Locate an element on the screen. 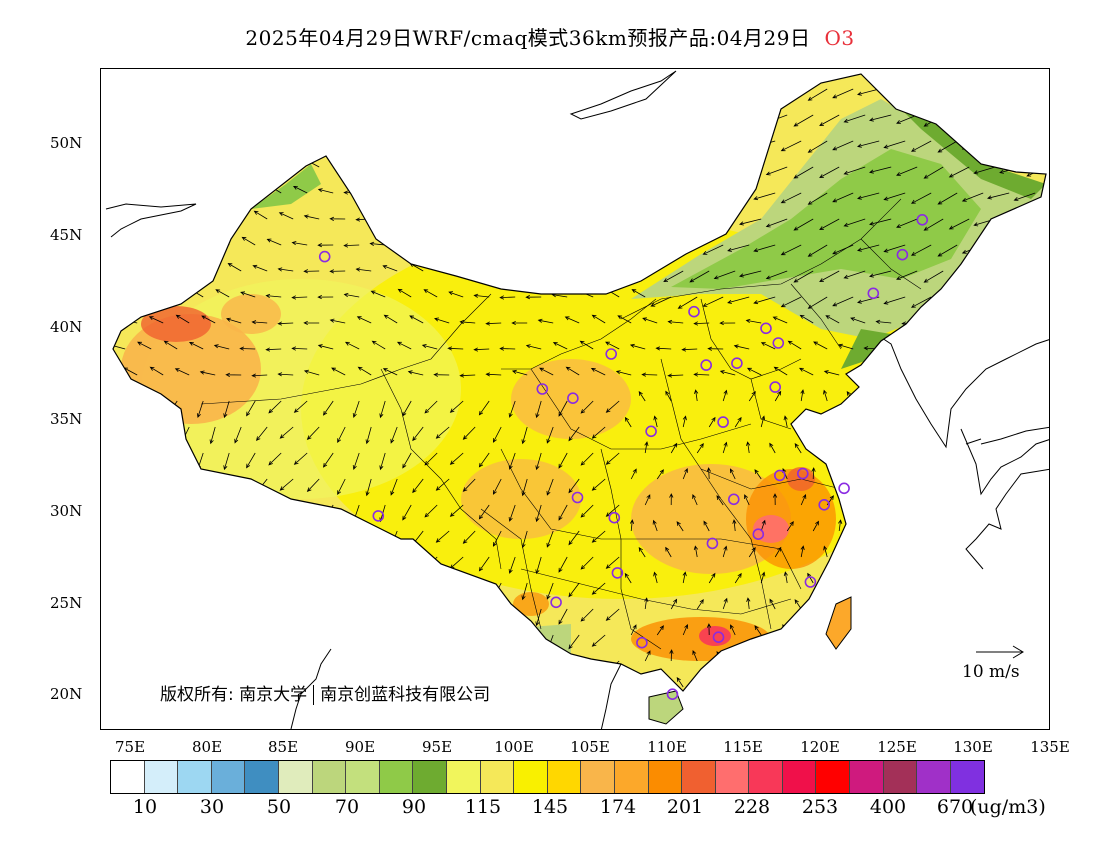 Image resolution: width=1100 pixels, height=850 pixels. lon-label-100e: 100E is located at coordinates (514, 747).